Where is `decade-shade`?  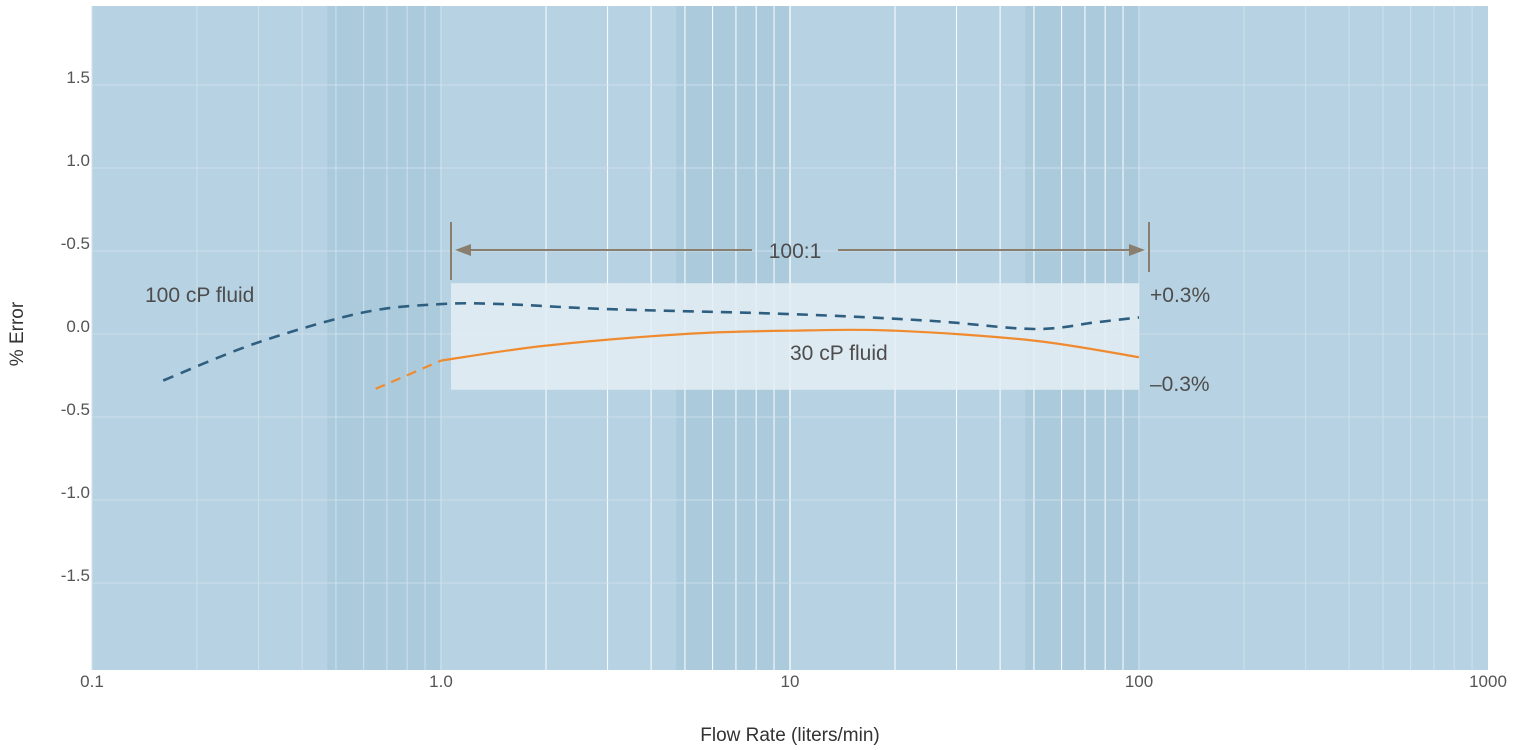
decade-shade is located at coordinates (384, 338).